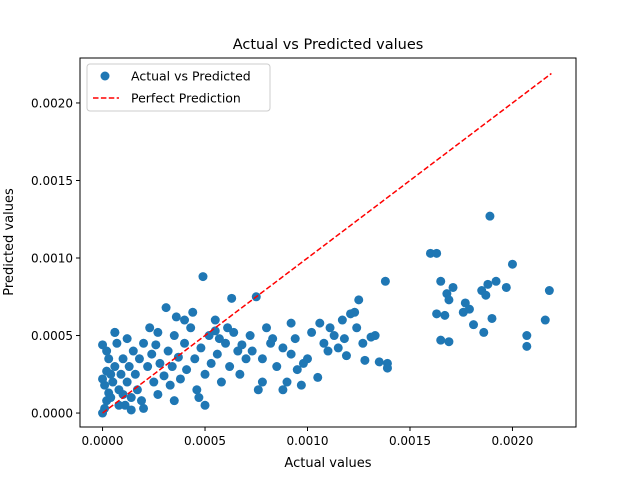  I want to click on chart-title: Actual vs Predicted values, so click(328, 45).